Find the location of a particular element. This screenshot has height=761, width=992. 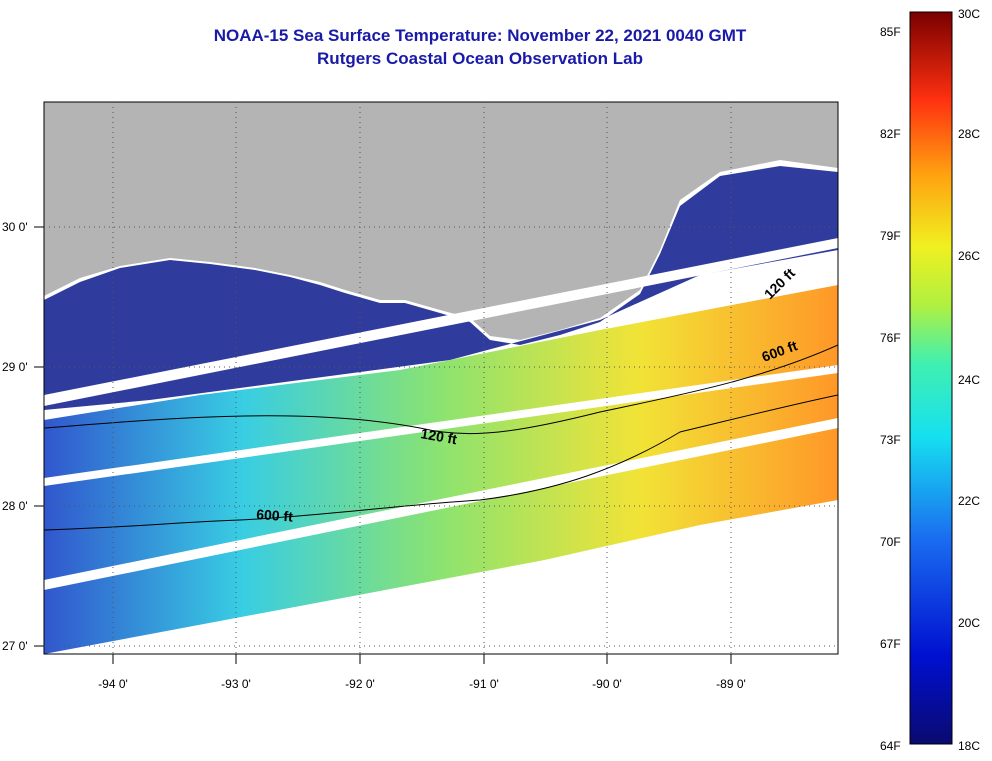

c-label: 30C is located at coordinates (969, 14).